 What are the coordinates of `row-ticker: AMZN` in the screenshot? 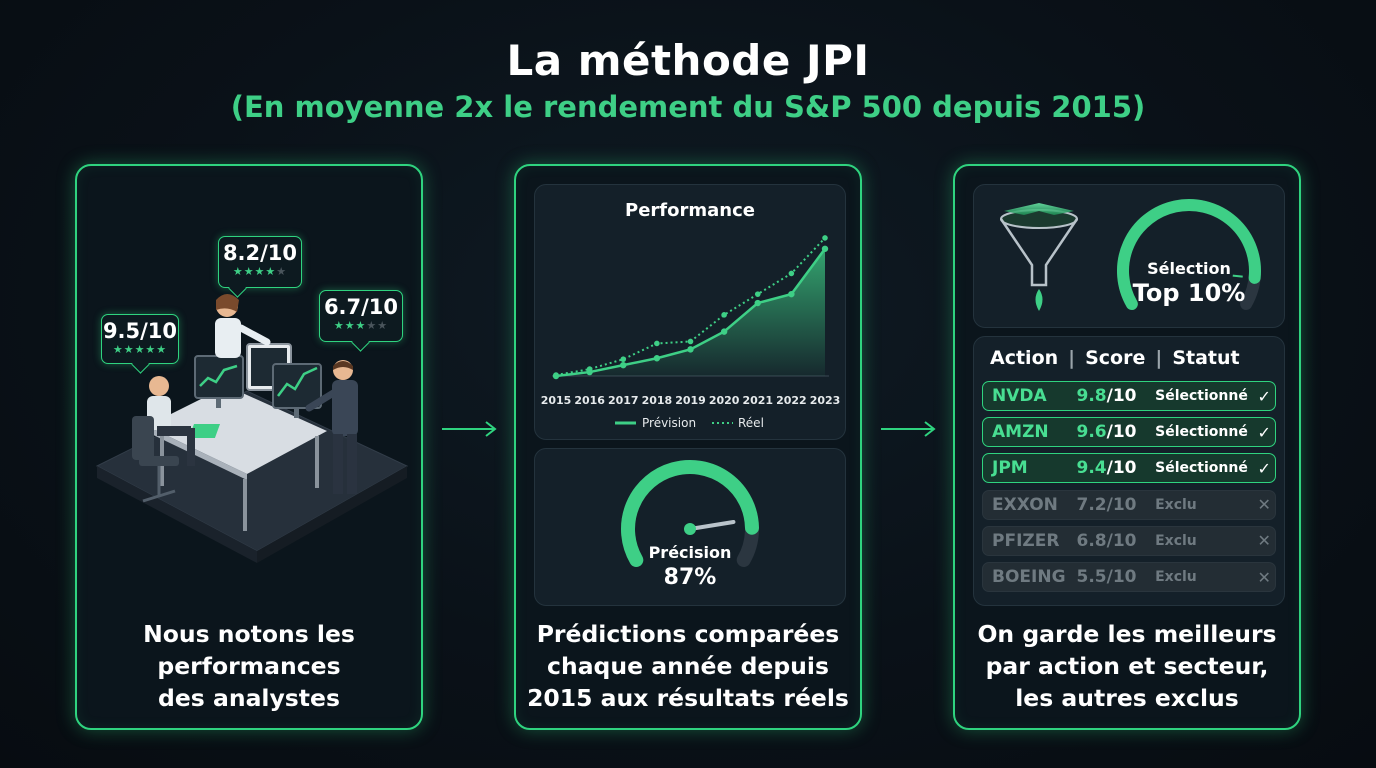 It's located at (1020, 432).